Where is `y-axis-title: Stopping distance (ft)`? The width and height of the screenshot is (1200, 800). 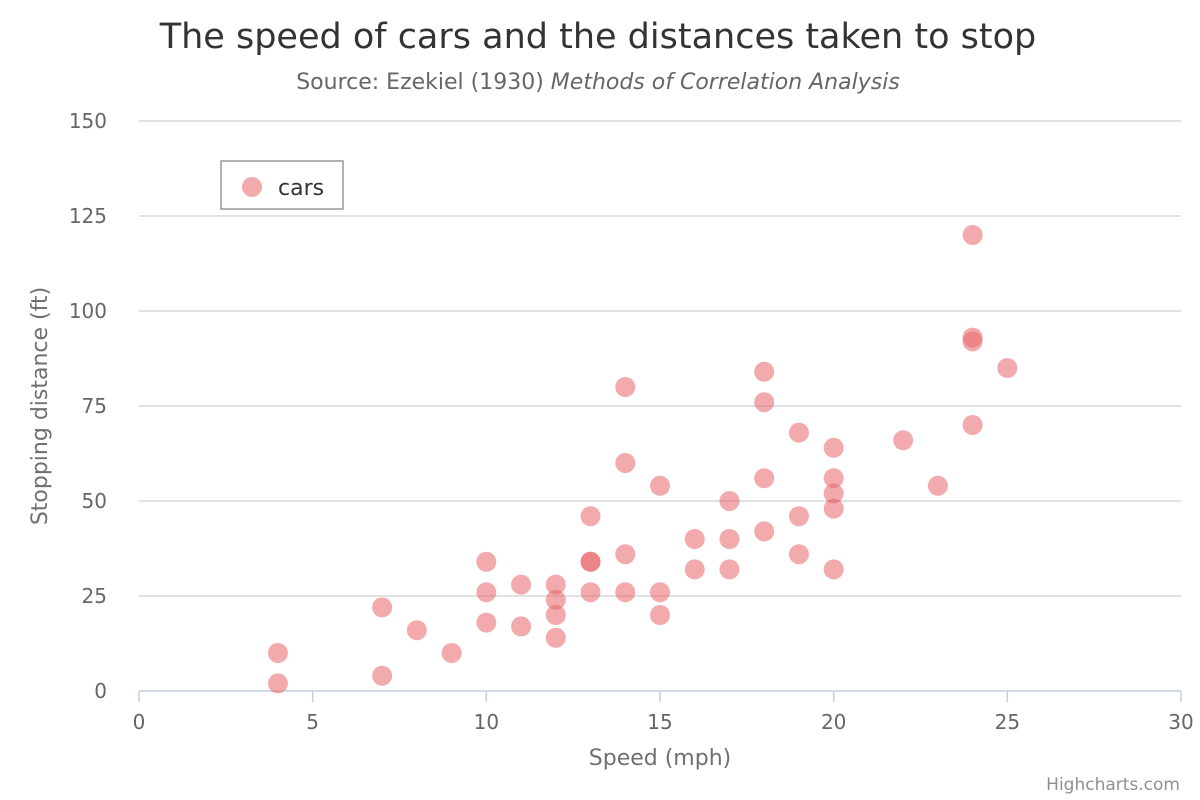
y-axis-title: Stopping distance (ft) is located at coordinates (40, 406).